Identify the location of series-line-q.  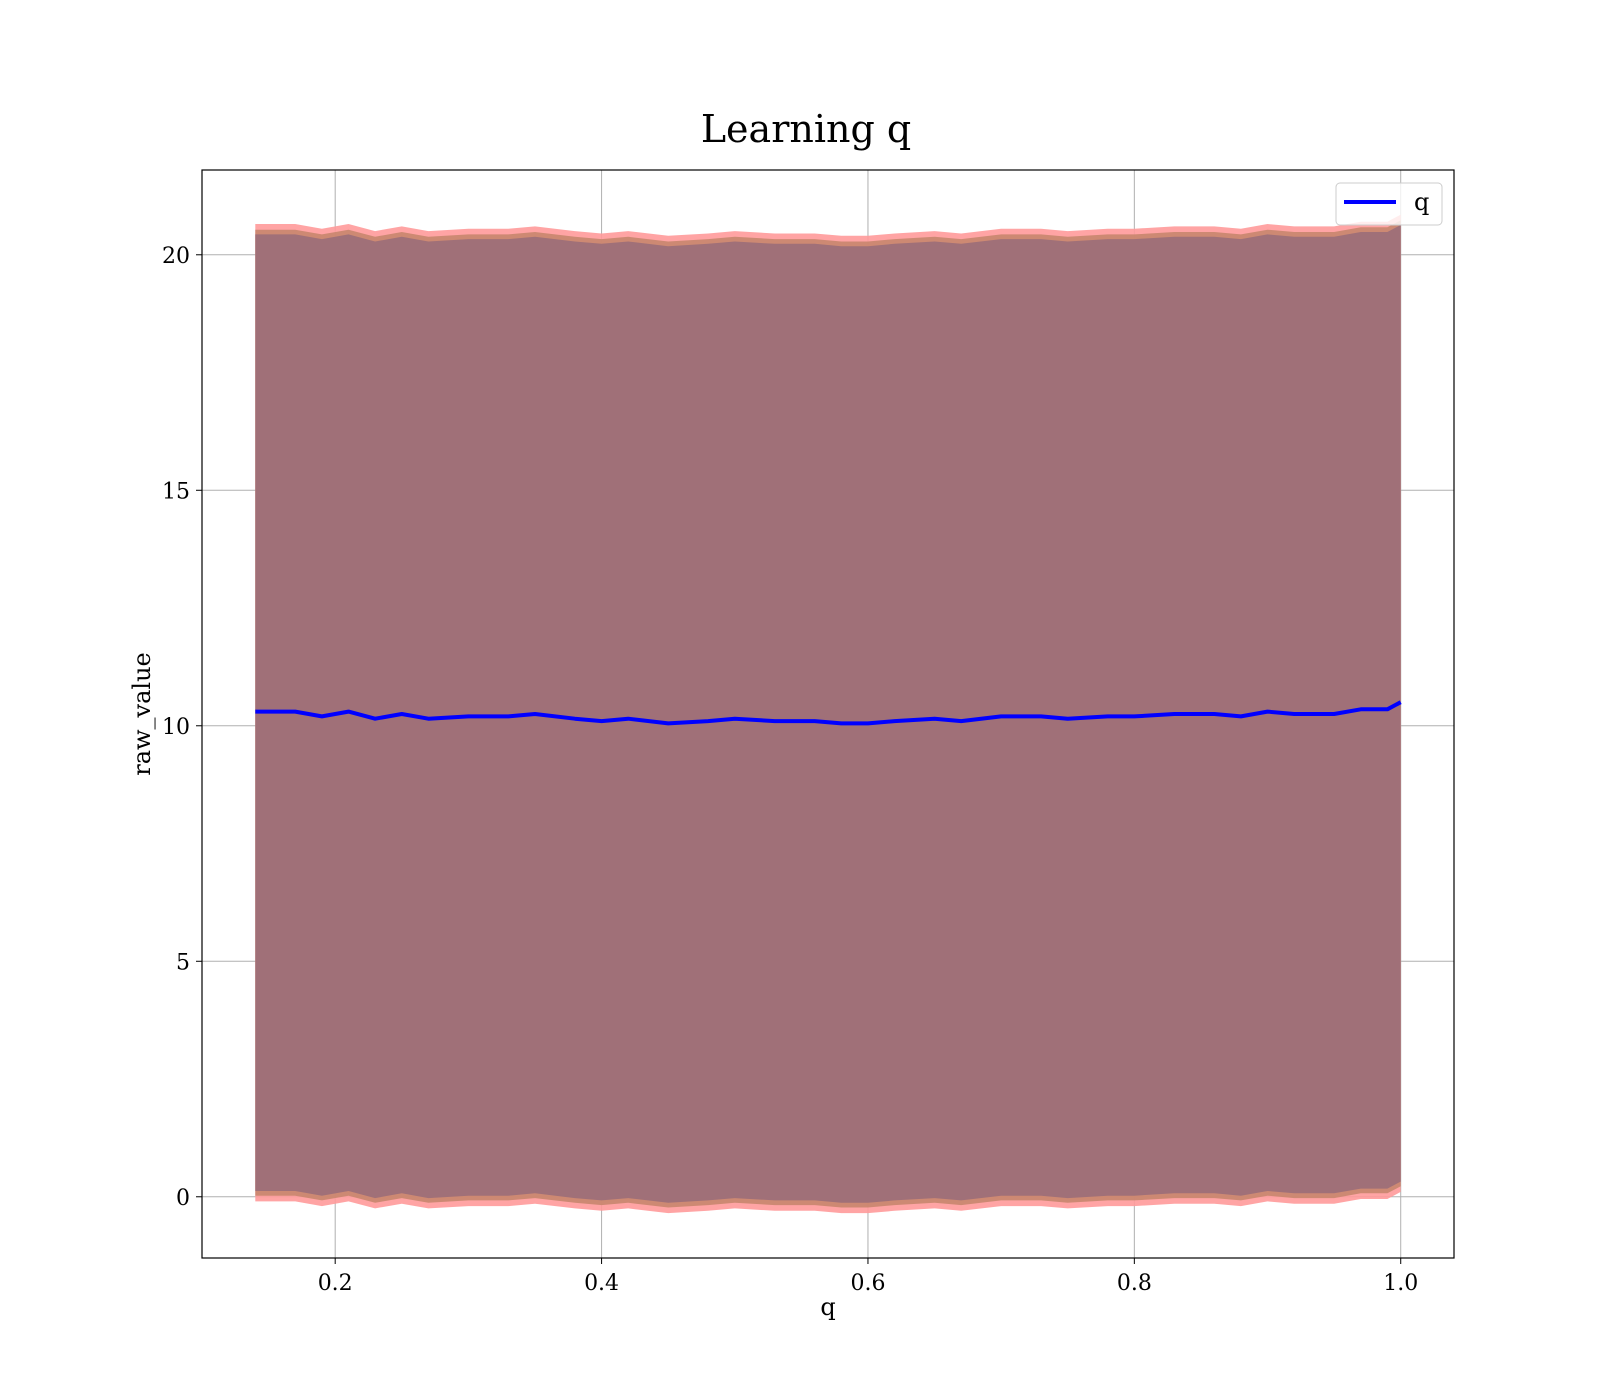
(828, 713).